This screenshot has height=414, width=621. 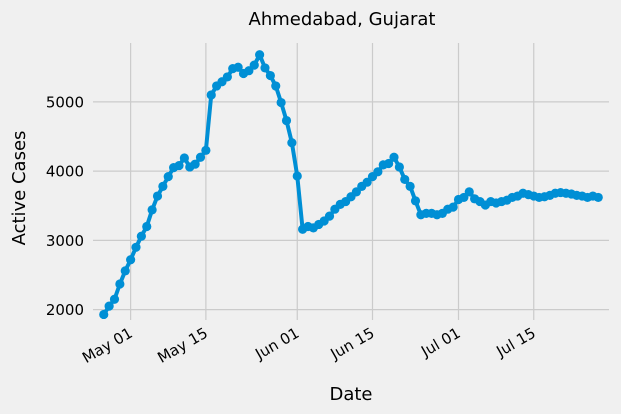 I want to click on x-axis-title: Date, so click(x=350, y=394).